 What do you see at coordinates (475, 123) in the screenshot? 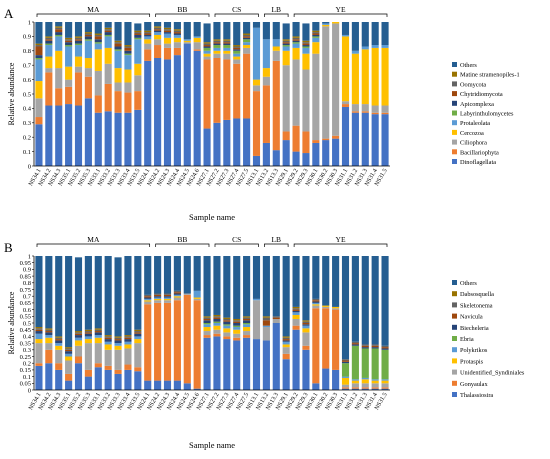
I see `legend-label: Protaleolata` at bounding box center [475, 123].